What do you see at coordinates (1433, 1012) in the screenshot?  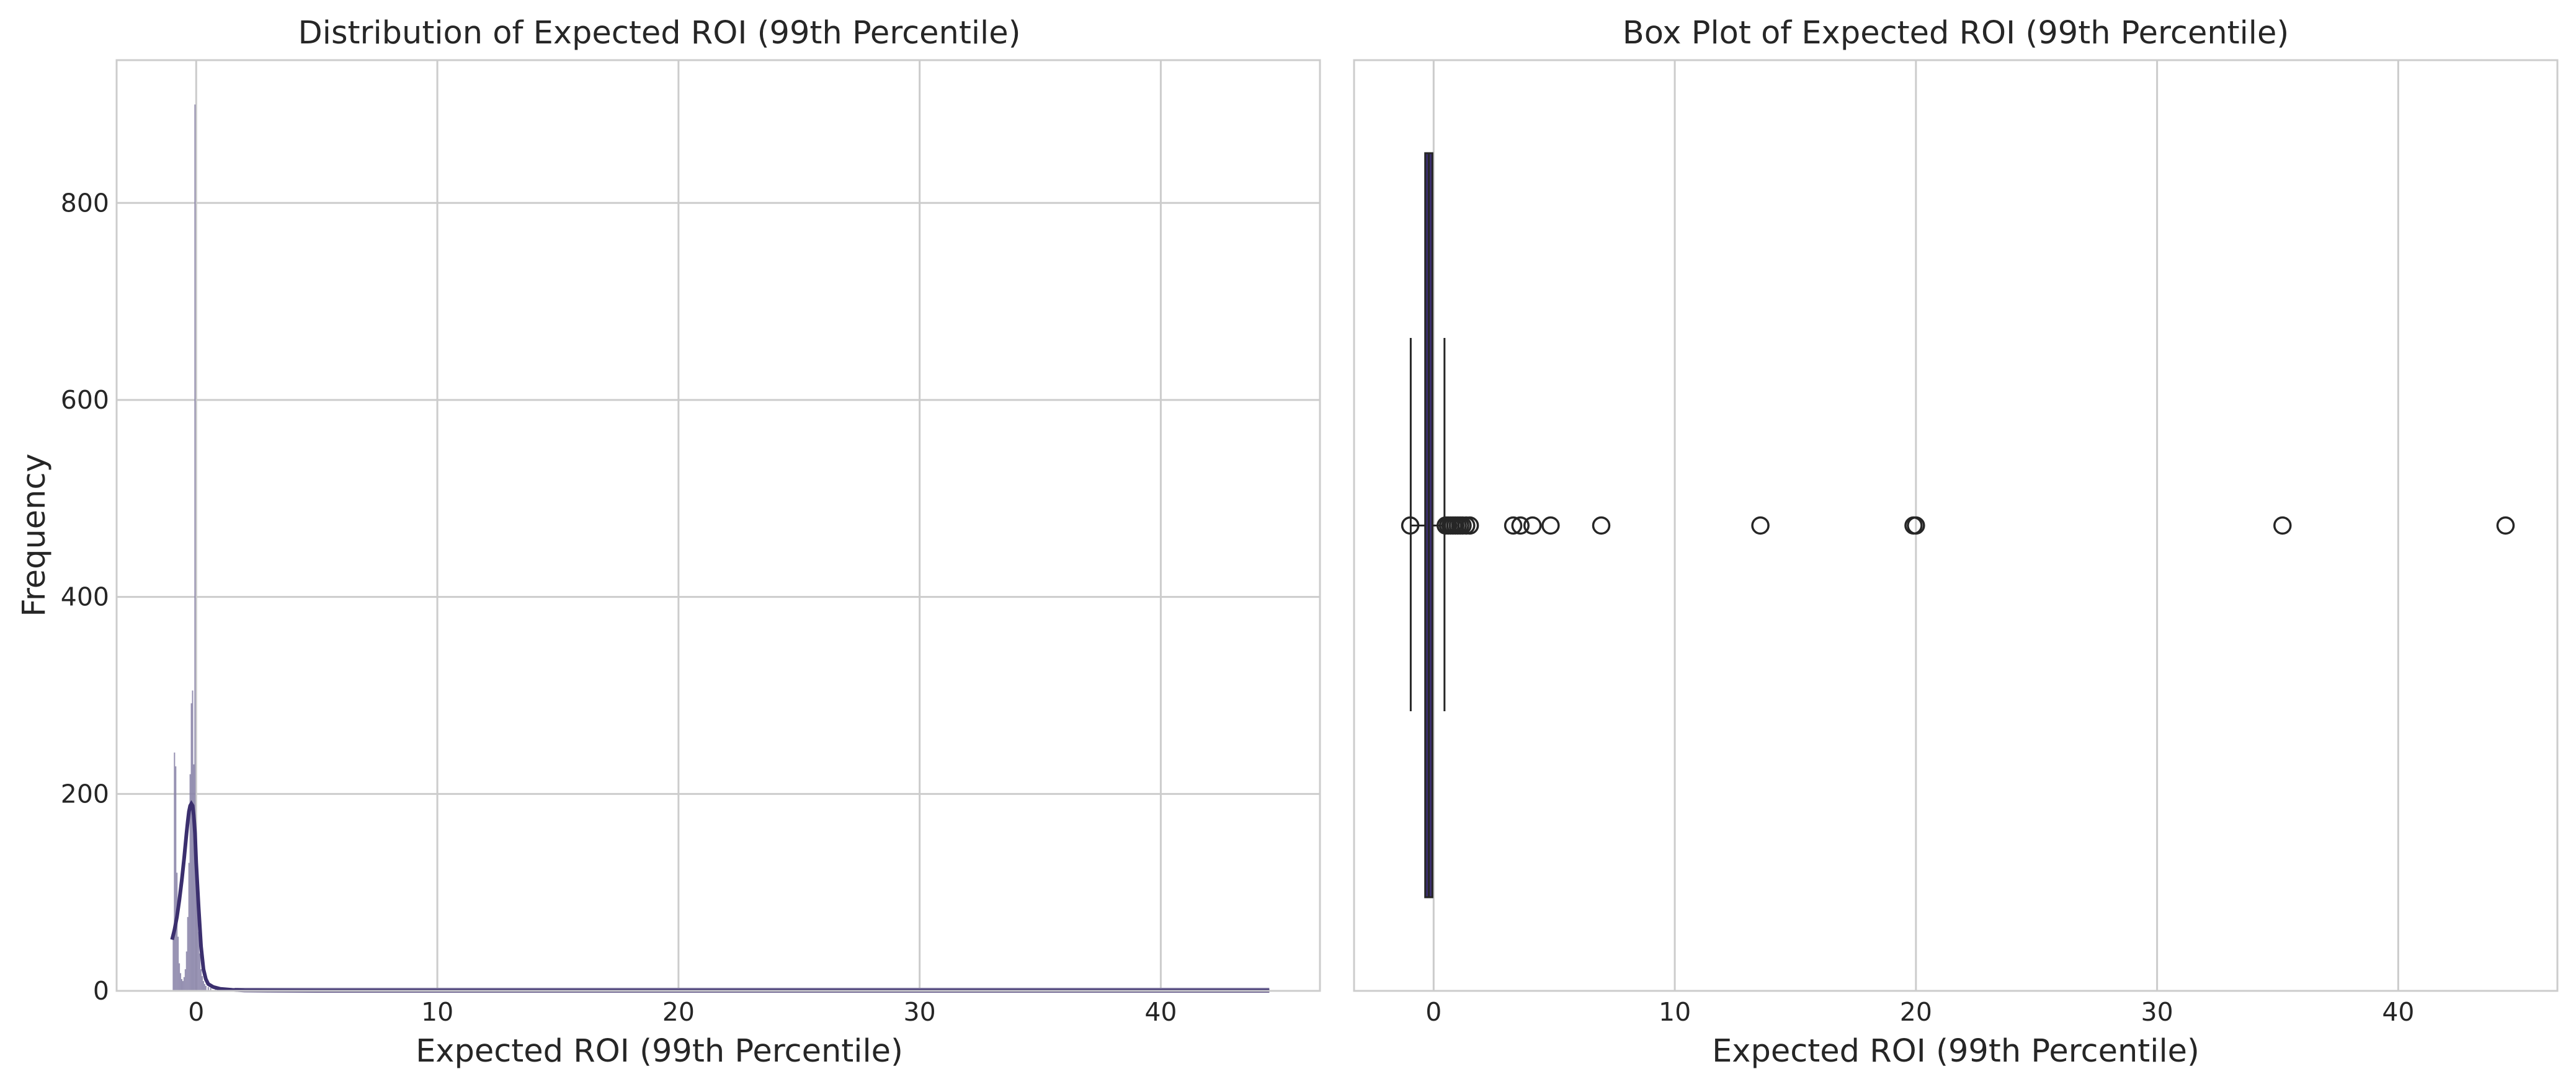 I see `boxplot-x-tick-label: 0` at bounding box center [1433, 1012].